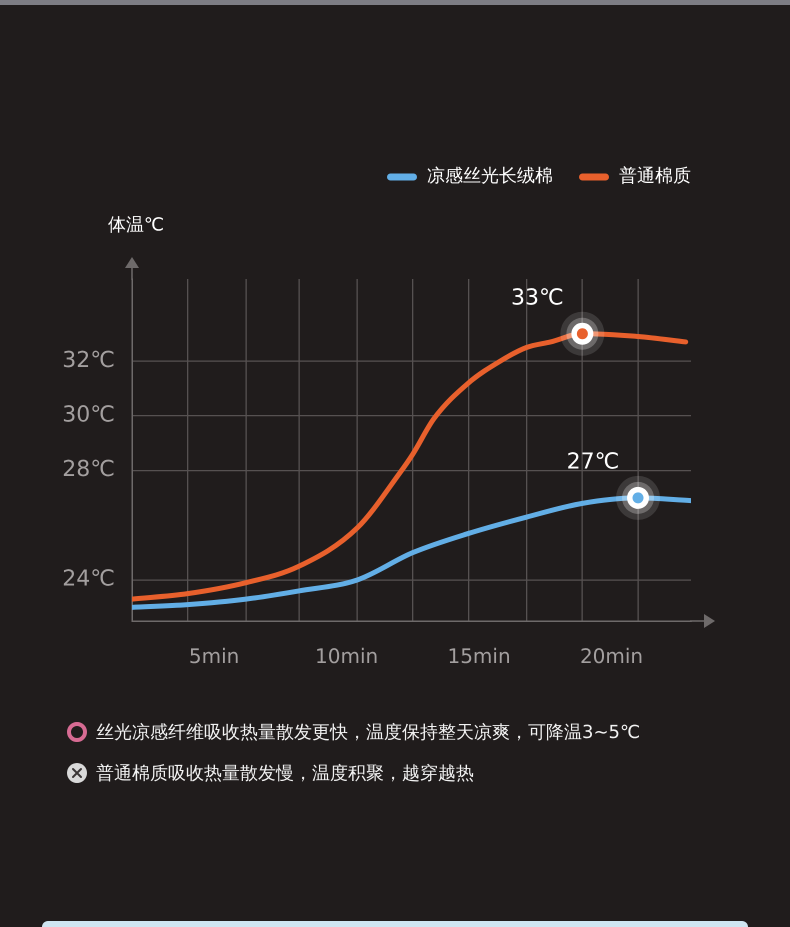 This screenshot has width=790, height=927. Describe the element at coordinates (136, 225) in the screenshot. I see `y-axis-title: 体温℃` at that location.